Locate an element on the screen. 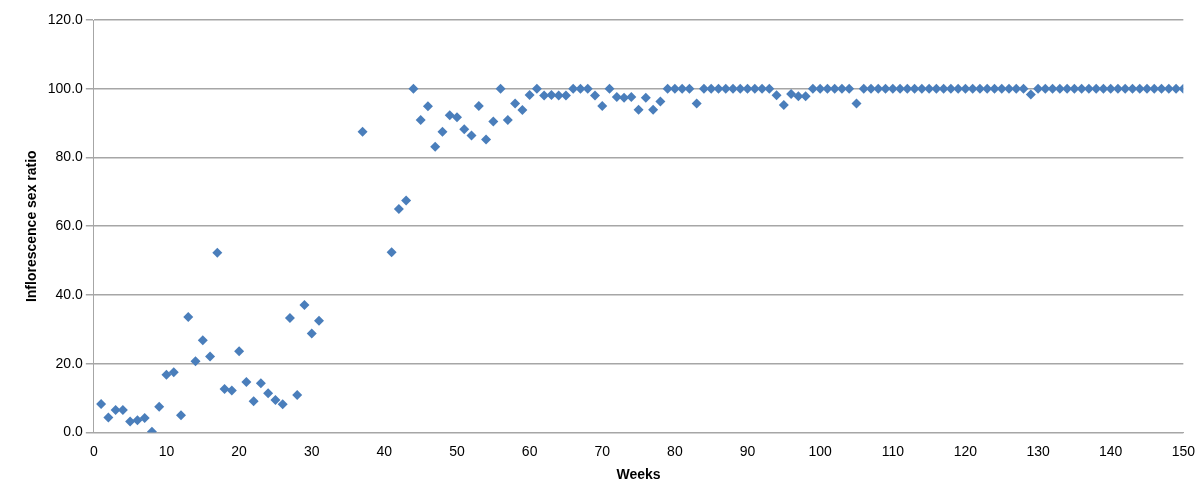 Image resolution: width=1198 pixels, height=498 pixels. x-axis-title: Weeks is located at coordinates (638, 474).